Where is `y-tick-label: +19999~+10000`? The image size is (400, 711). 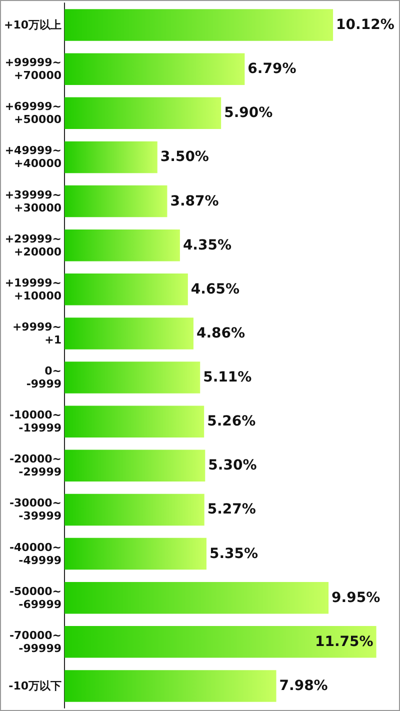 y-tick-label: +19999~+10000 is located at coordinates (33, 289).